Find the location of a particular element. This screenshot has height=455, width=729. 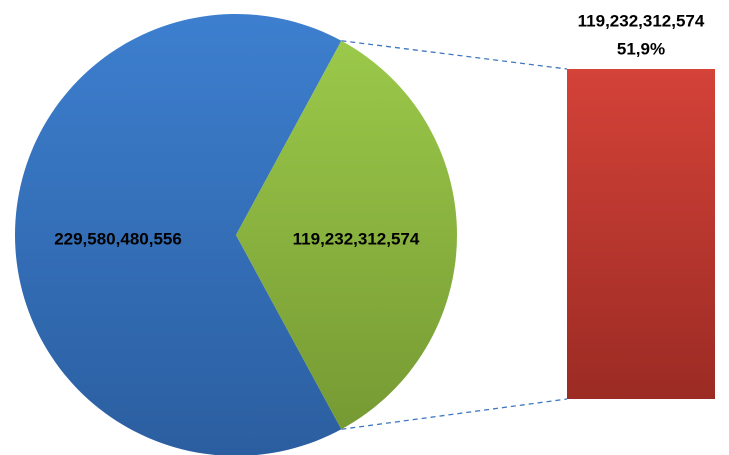

connector-line-top is located at coordinates (454, 55).